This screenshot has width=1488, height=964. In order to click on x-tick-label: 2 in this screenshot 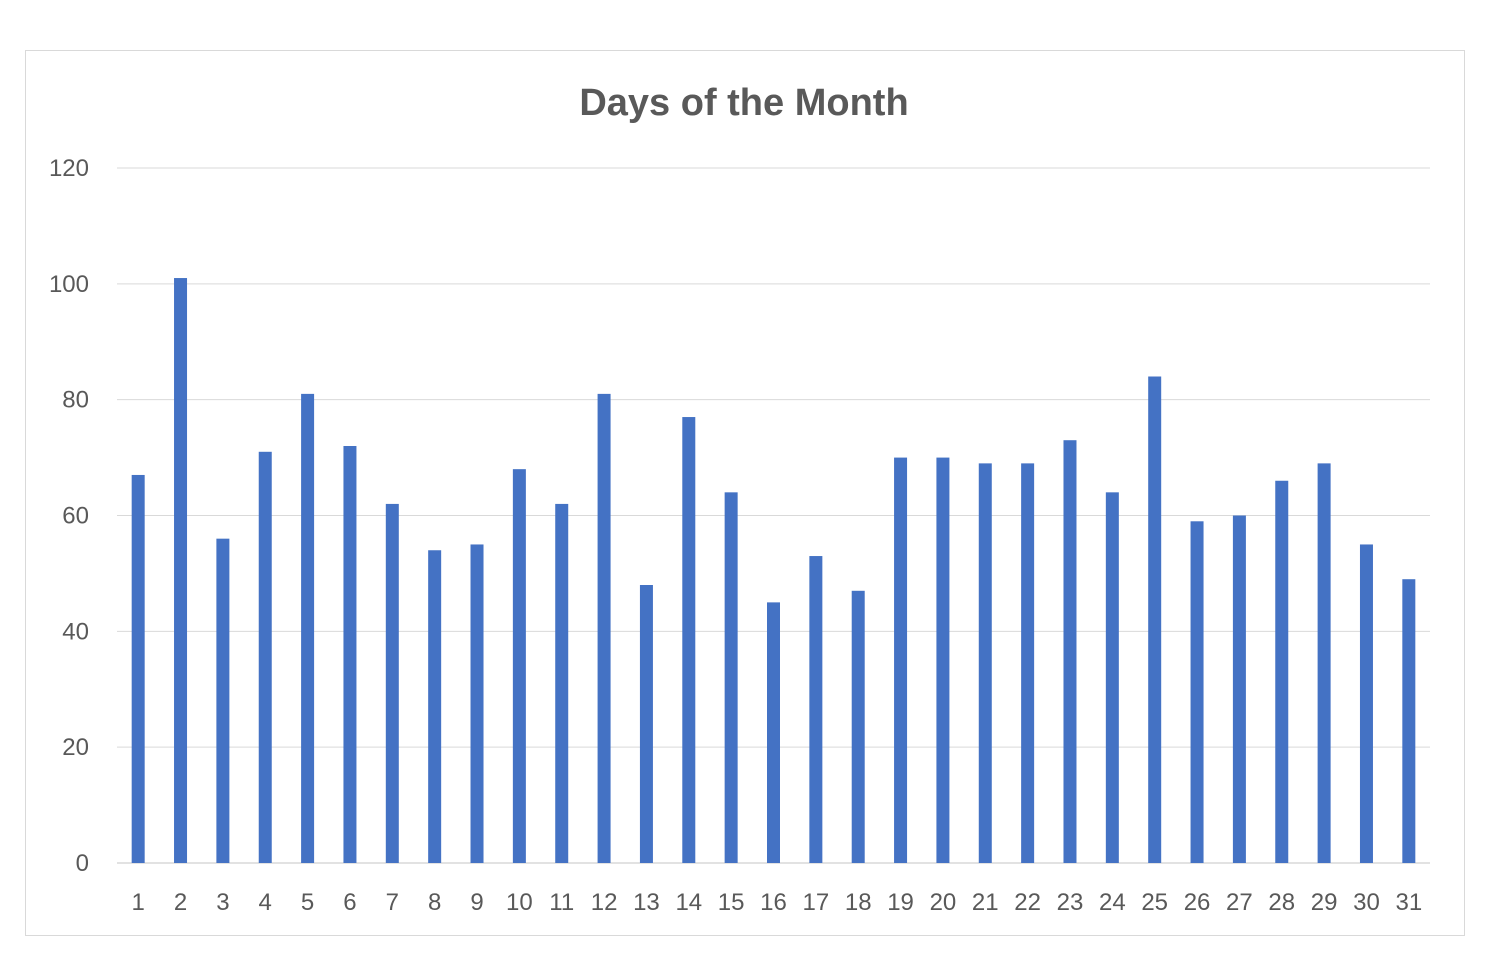, I will do `click(180, 902)`.